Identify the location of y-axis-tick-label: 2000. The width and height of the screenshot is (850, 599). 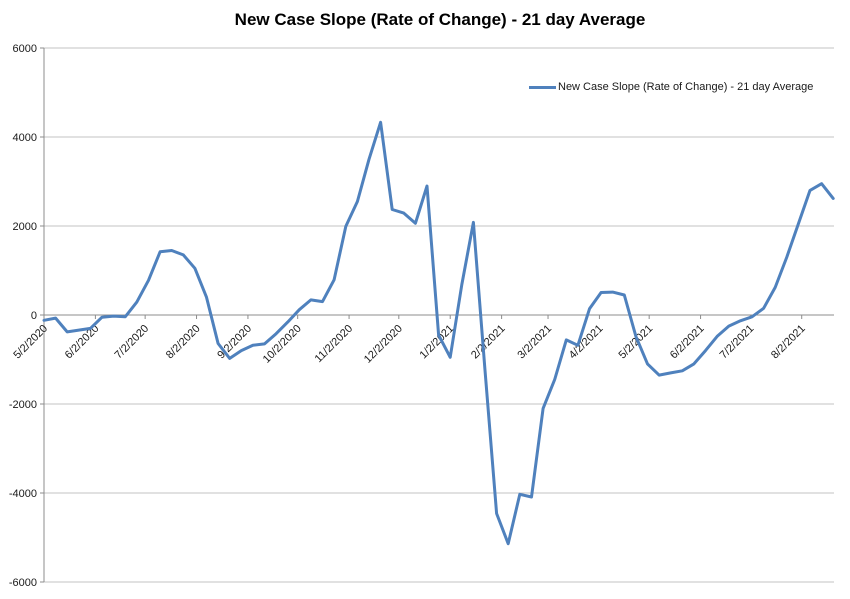
(25, 227).